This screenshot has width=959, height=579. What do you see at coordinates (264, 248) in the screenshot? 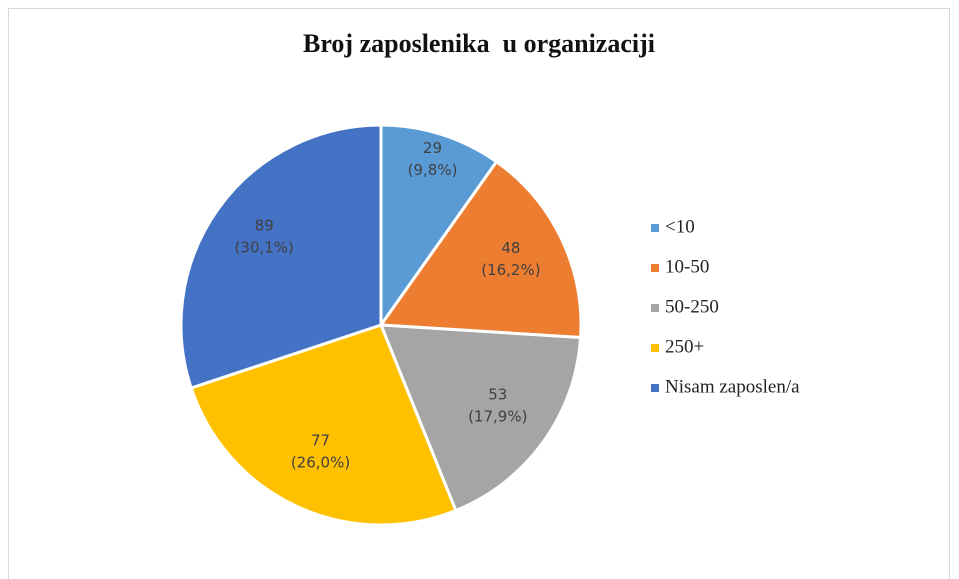
I see `slice-percent-label: (30,1%)` at bounding box center [264, 248].